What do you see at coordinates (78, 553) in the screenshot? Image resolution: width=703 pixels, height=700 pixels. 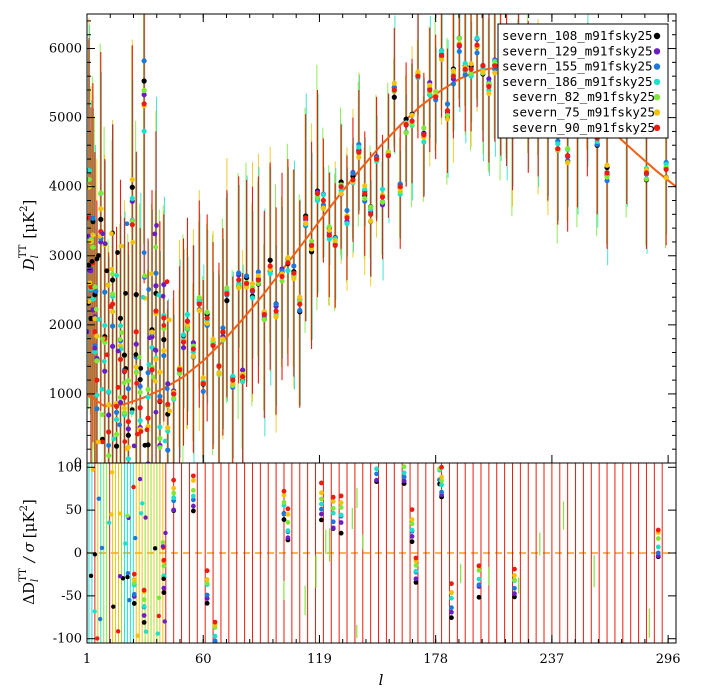 I see `y-tick-label: 0` at bounding box center [78, 553].